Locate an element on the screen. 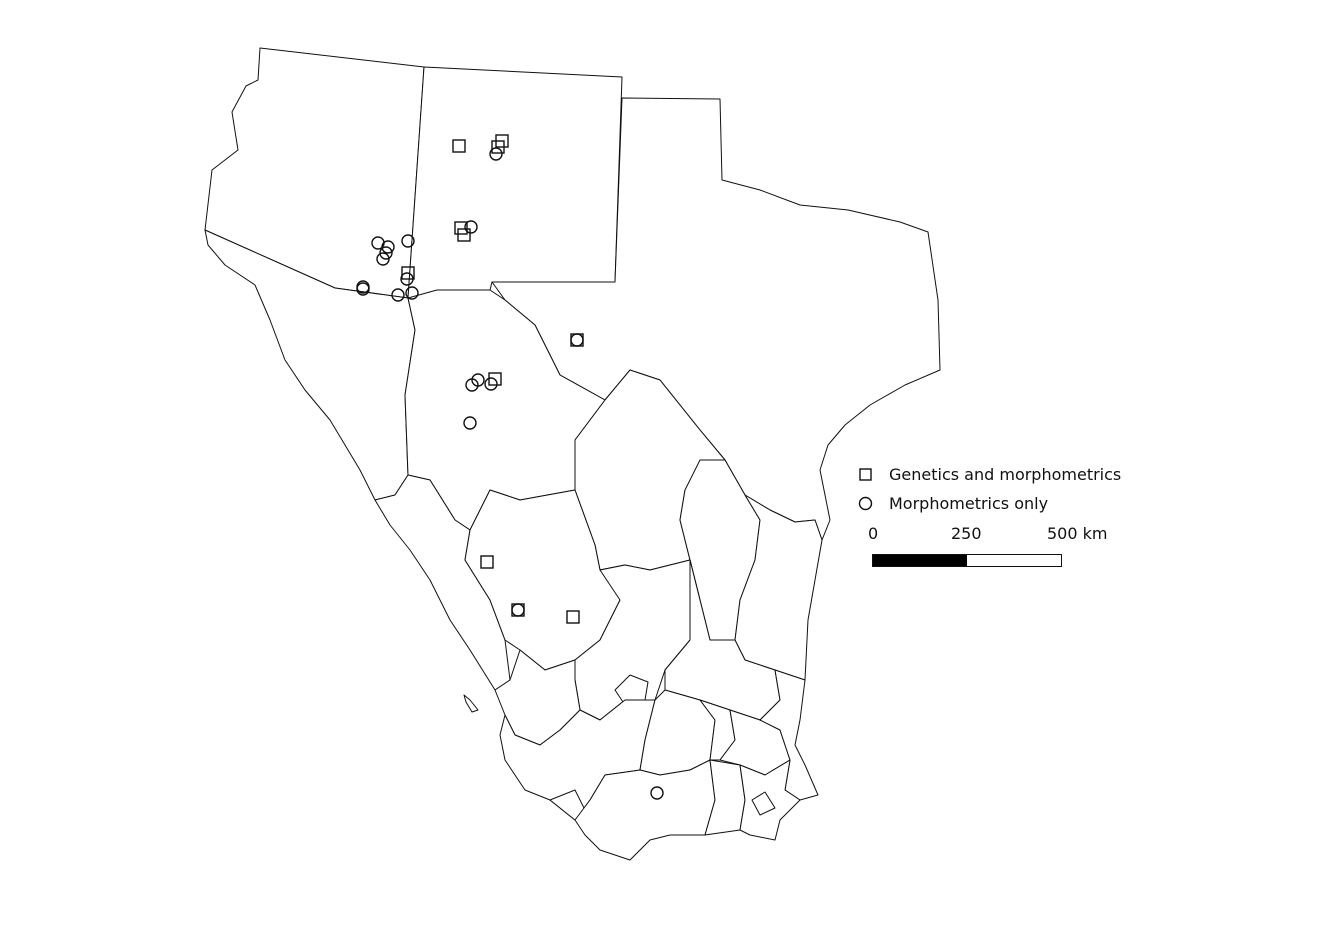 The image size is (1321, 933). circle-symbol-icon is located at coordinates (865, 503).